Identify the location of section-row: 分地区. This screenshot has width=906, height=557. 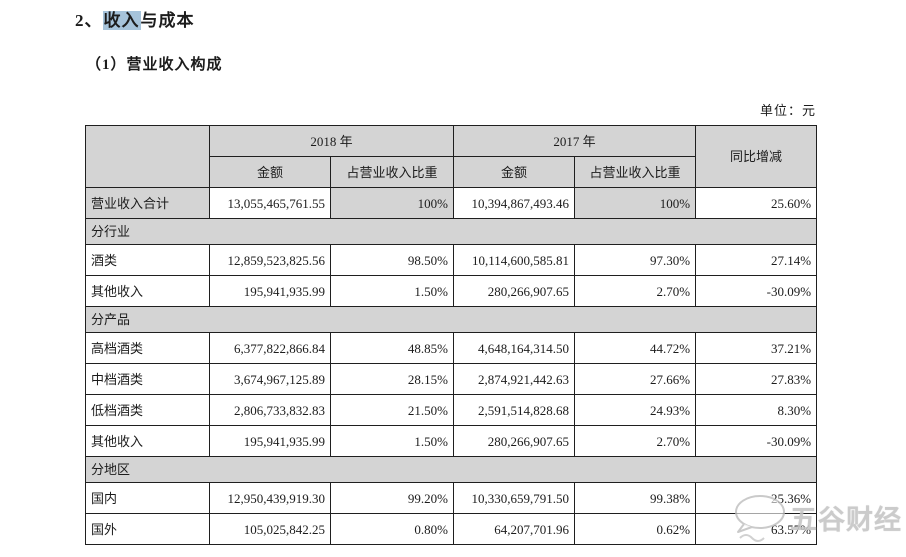
(451, 469).